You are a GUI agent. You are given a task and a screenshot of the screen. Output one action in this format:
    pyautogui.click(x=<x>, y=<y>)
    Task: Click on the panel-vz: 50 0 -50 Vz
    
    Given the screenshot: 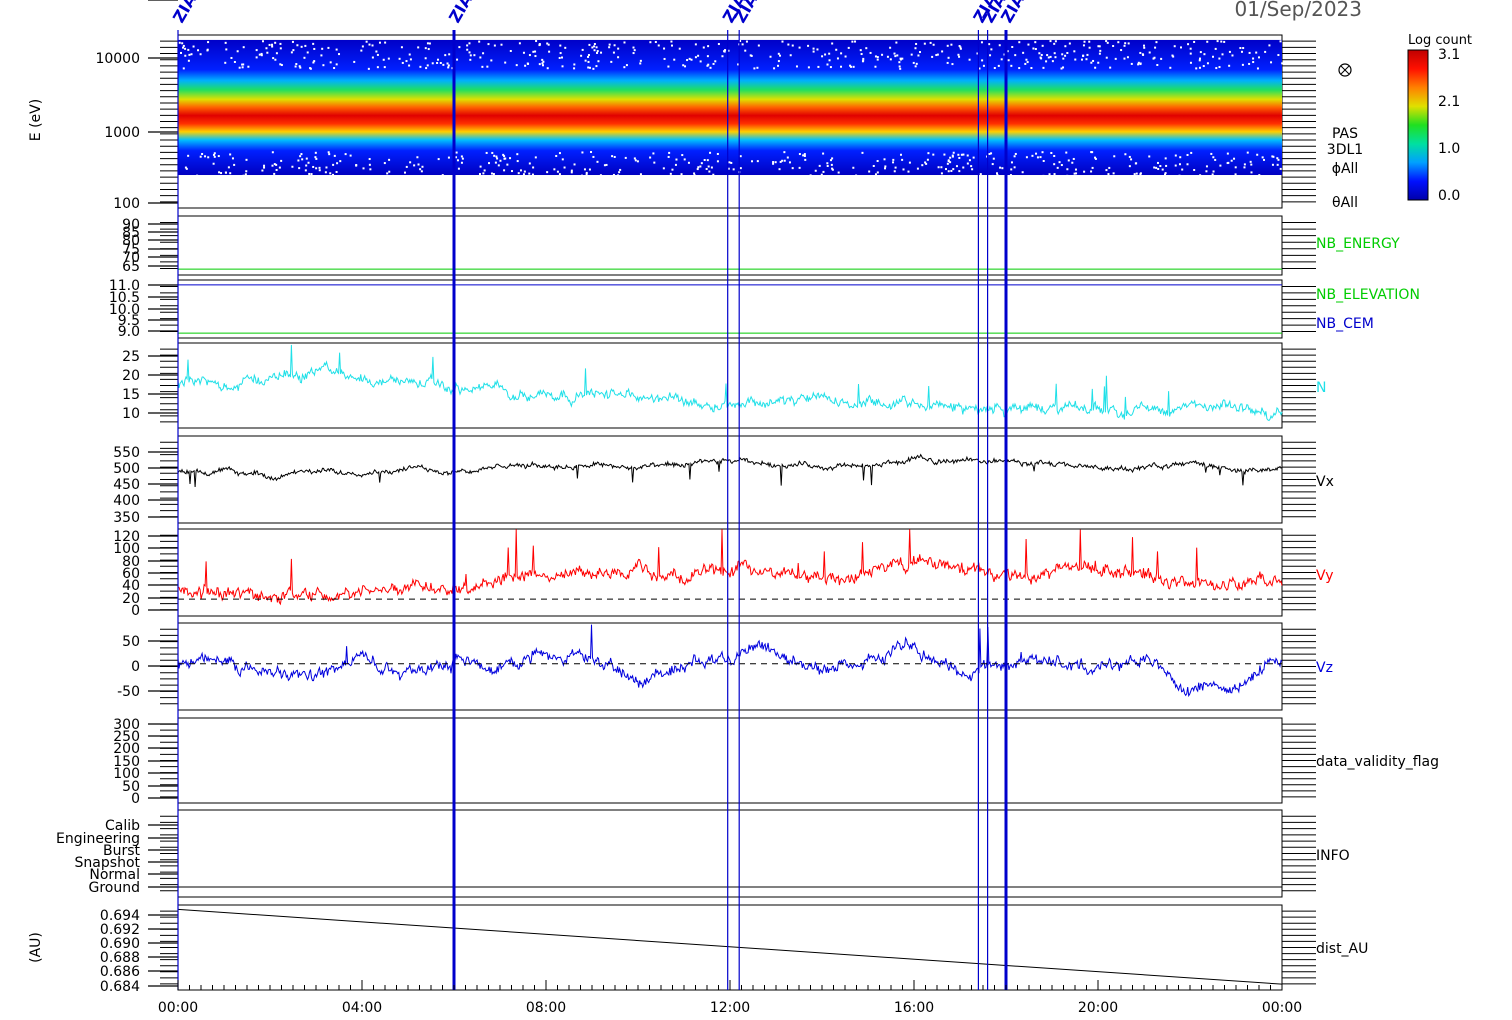 What is the action you would take?
    pyautogui.click(x=725, y=666)
    